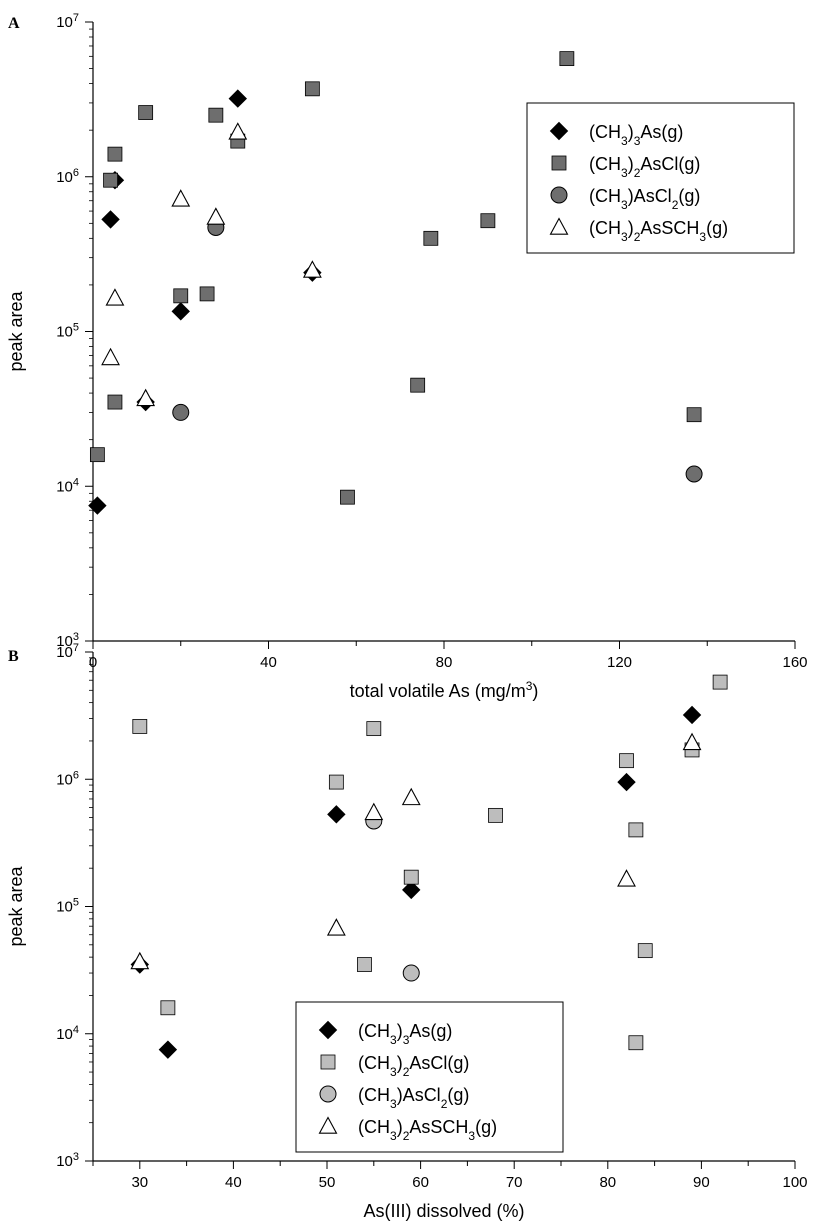 This screenshot has width=813, height=1224. Describe the element at coordinates (529, 686) in the screenshot. I see `x-axis-title-sup: 3` at that location.